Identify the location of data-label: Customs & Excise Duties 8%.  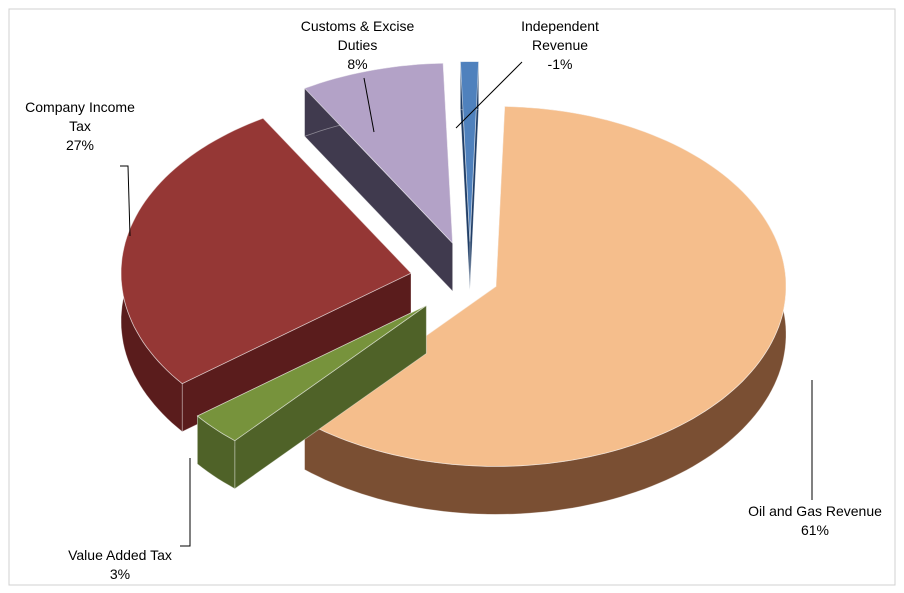
(357, 45).